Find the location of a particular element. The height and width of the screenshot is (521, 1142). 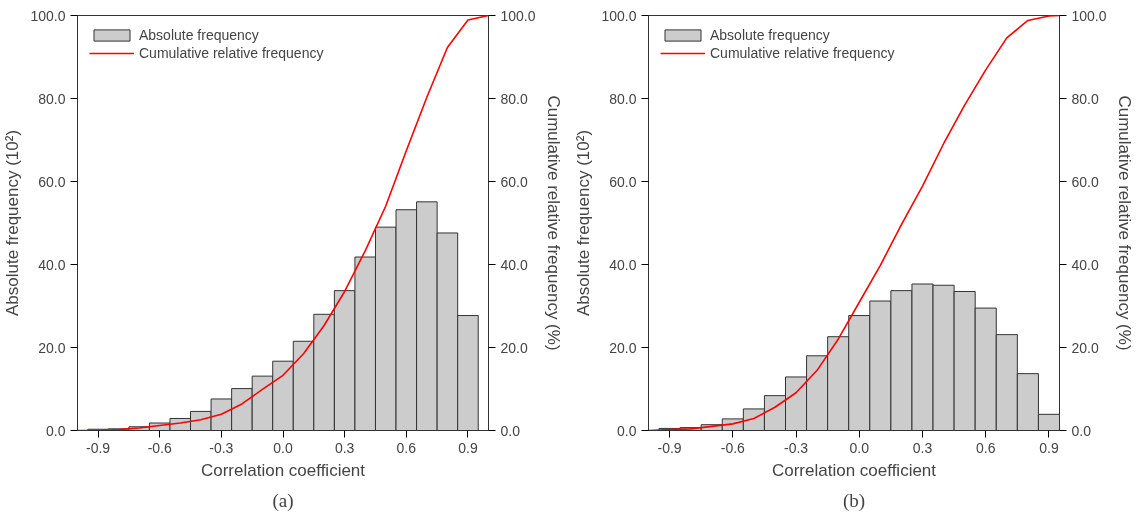

text: (b) is located at coordinates (854, 500).